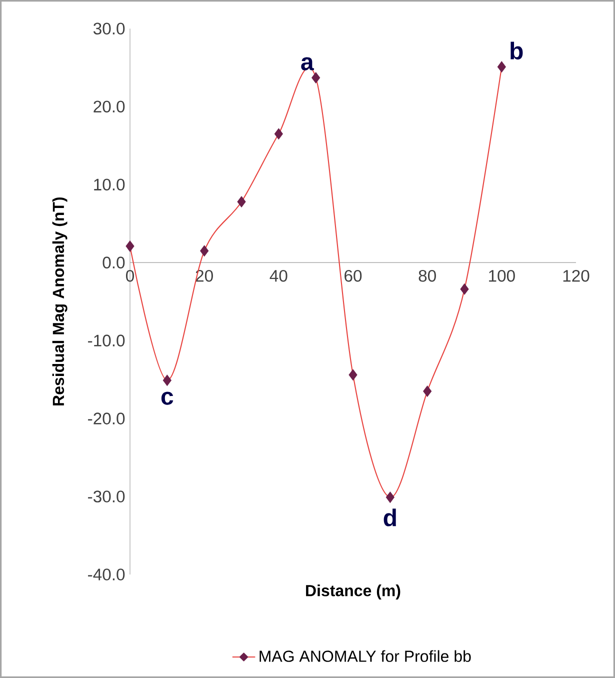 Image resolution: width=615 pixels, height=678 pixels. I want to click on legend-label: MAG ANOMALY for Profile bb, so click(365, 656).